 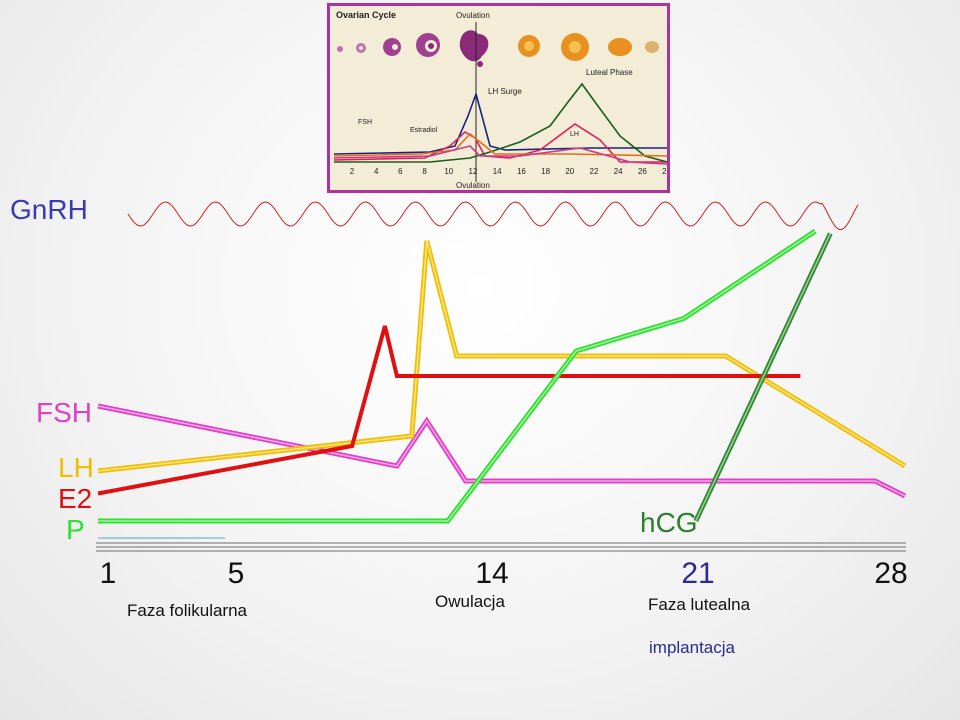 I want to click on inset-day-label: 10, so click(x=448, y=171).